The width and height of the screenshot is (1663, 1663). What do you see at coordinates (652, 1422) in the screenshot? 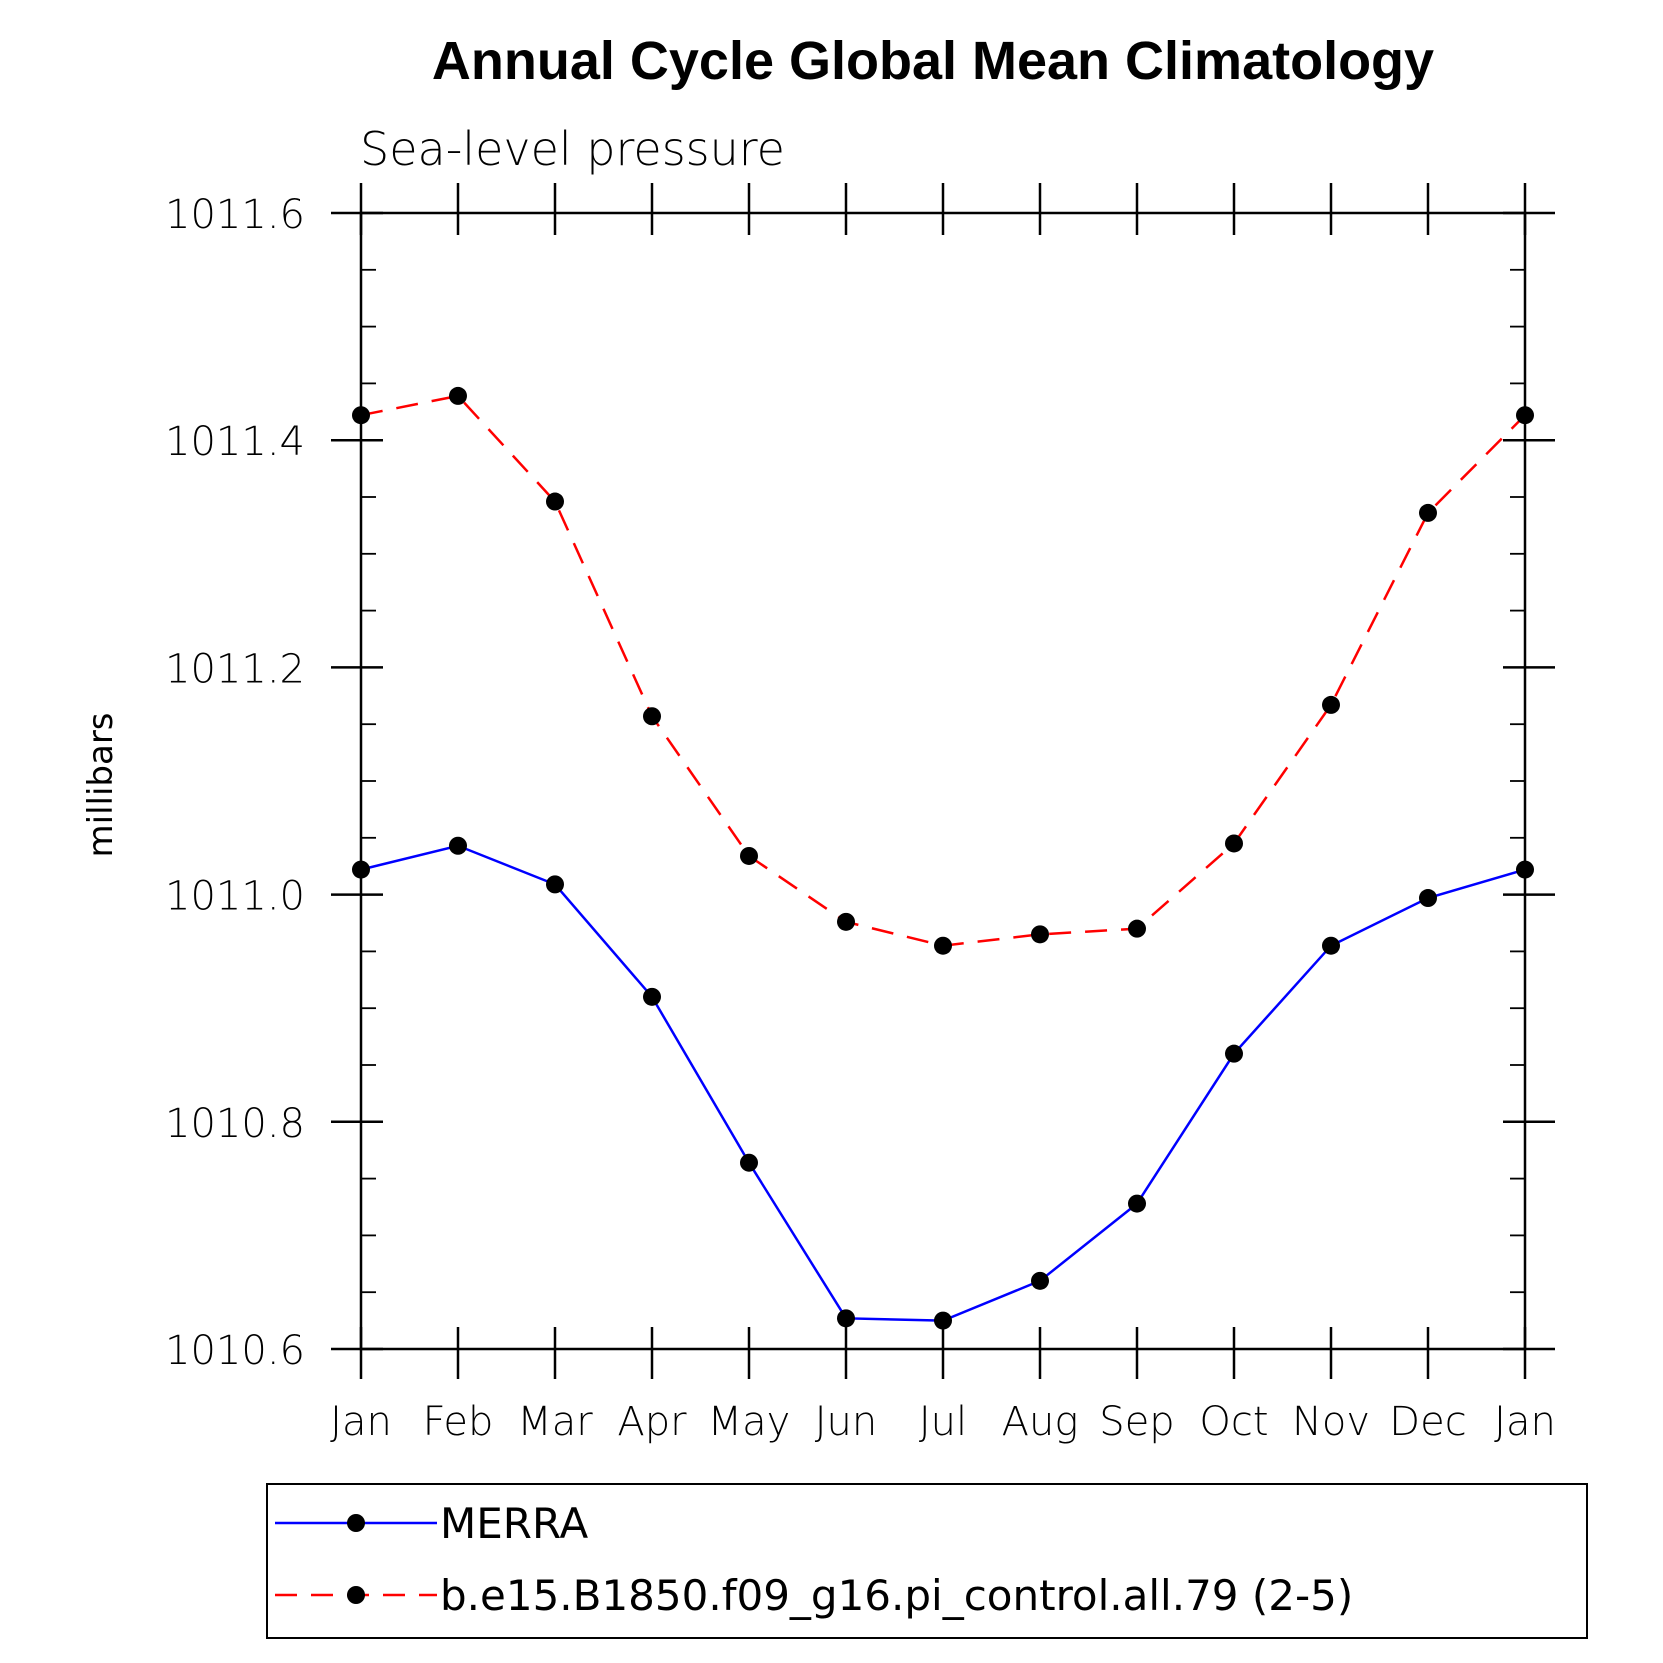
I see `x-tick-label: Apr` at bounding box center [652, 1422].